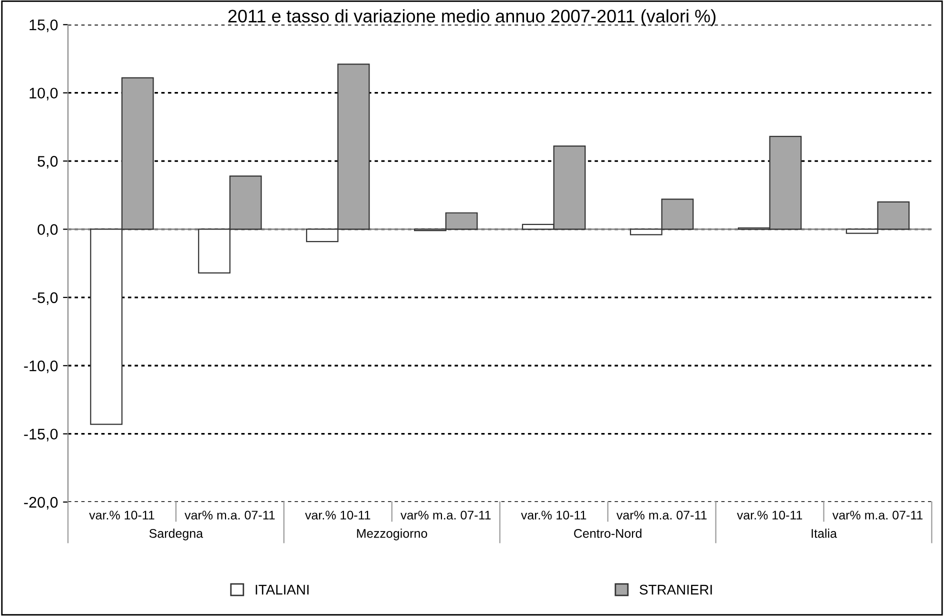  What do you see at coordinates (608, 533) in the screenshot?
I see `text: Centro-Nord` at bounding box center [608, 533].